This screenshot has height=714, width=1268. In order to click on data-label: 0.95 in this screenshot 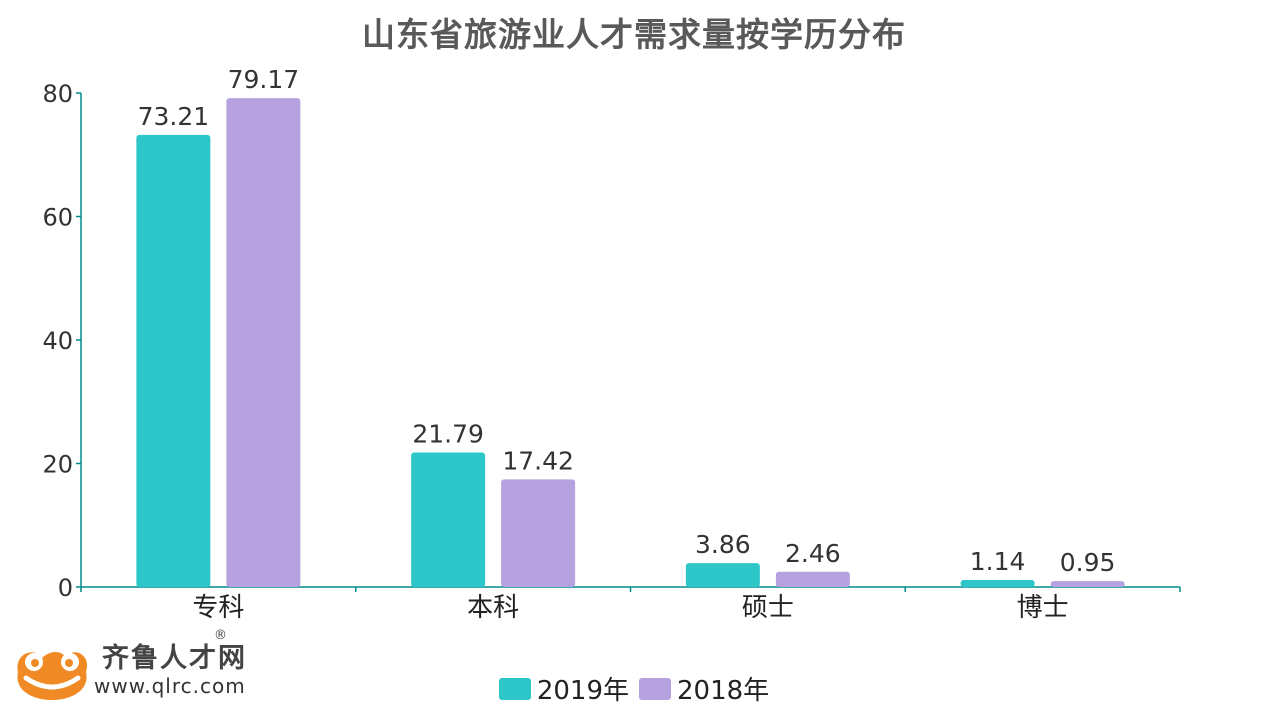, I will do `click(1088, 562)`.